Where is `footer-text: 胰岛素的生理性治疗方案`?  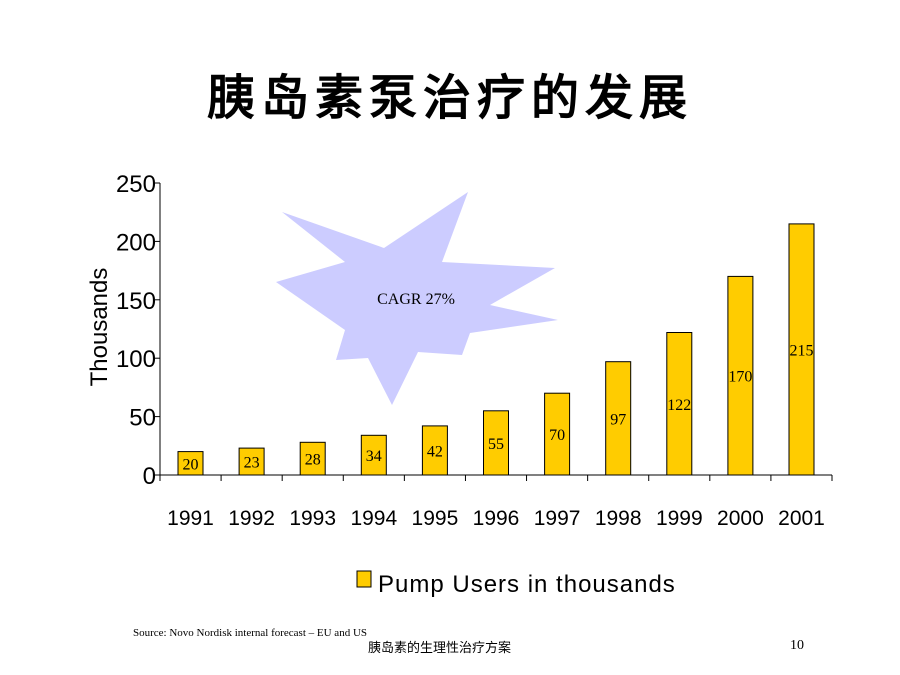
footer-text: 胰岛素的生理性治疗方案 is located at coordinates (440, 648).